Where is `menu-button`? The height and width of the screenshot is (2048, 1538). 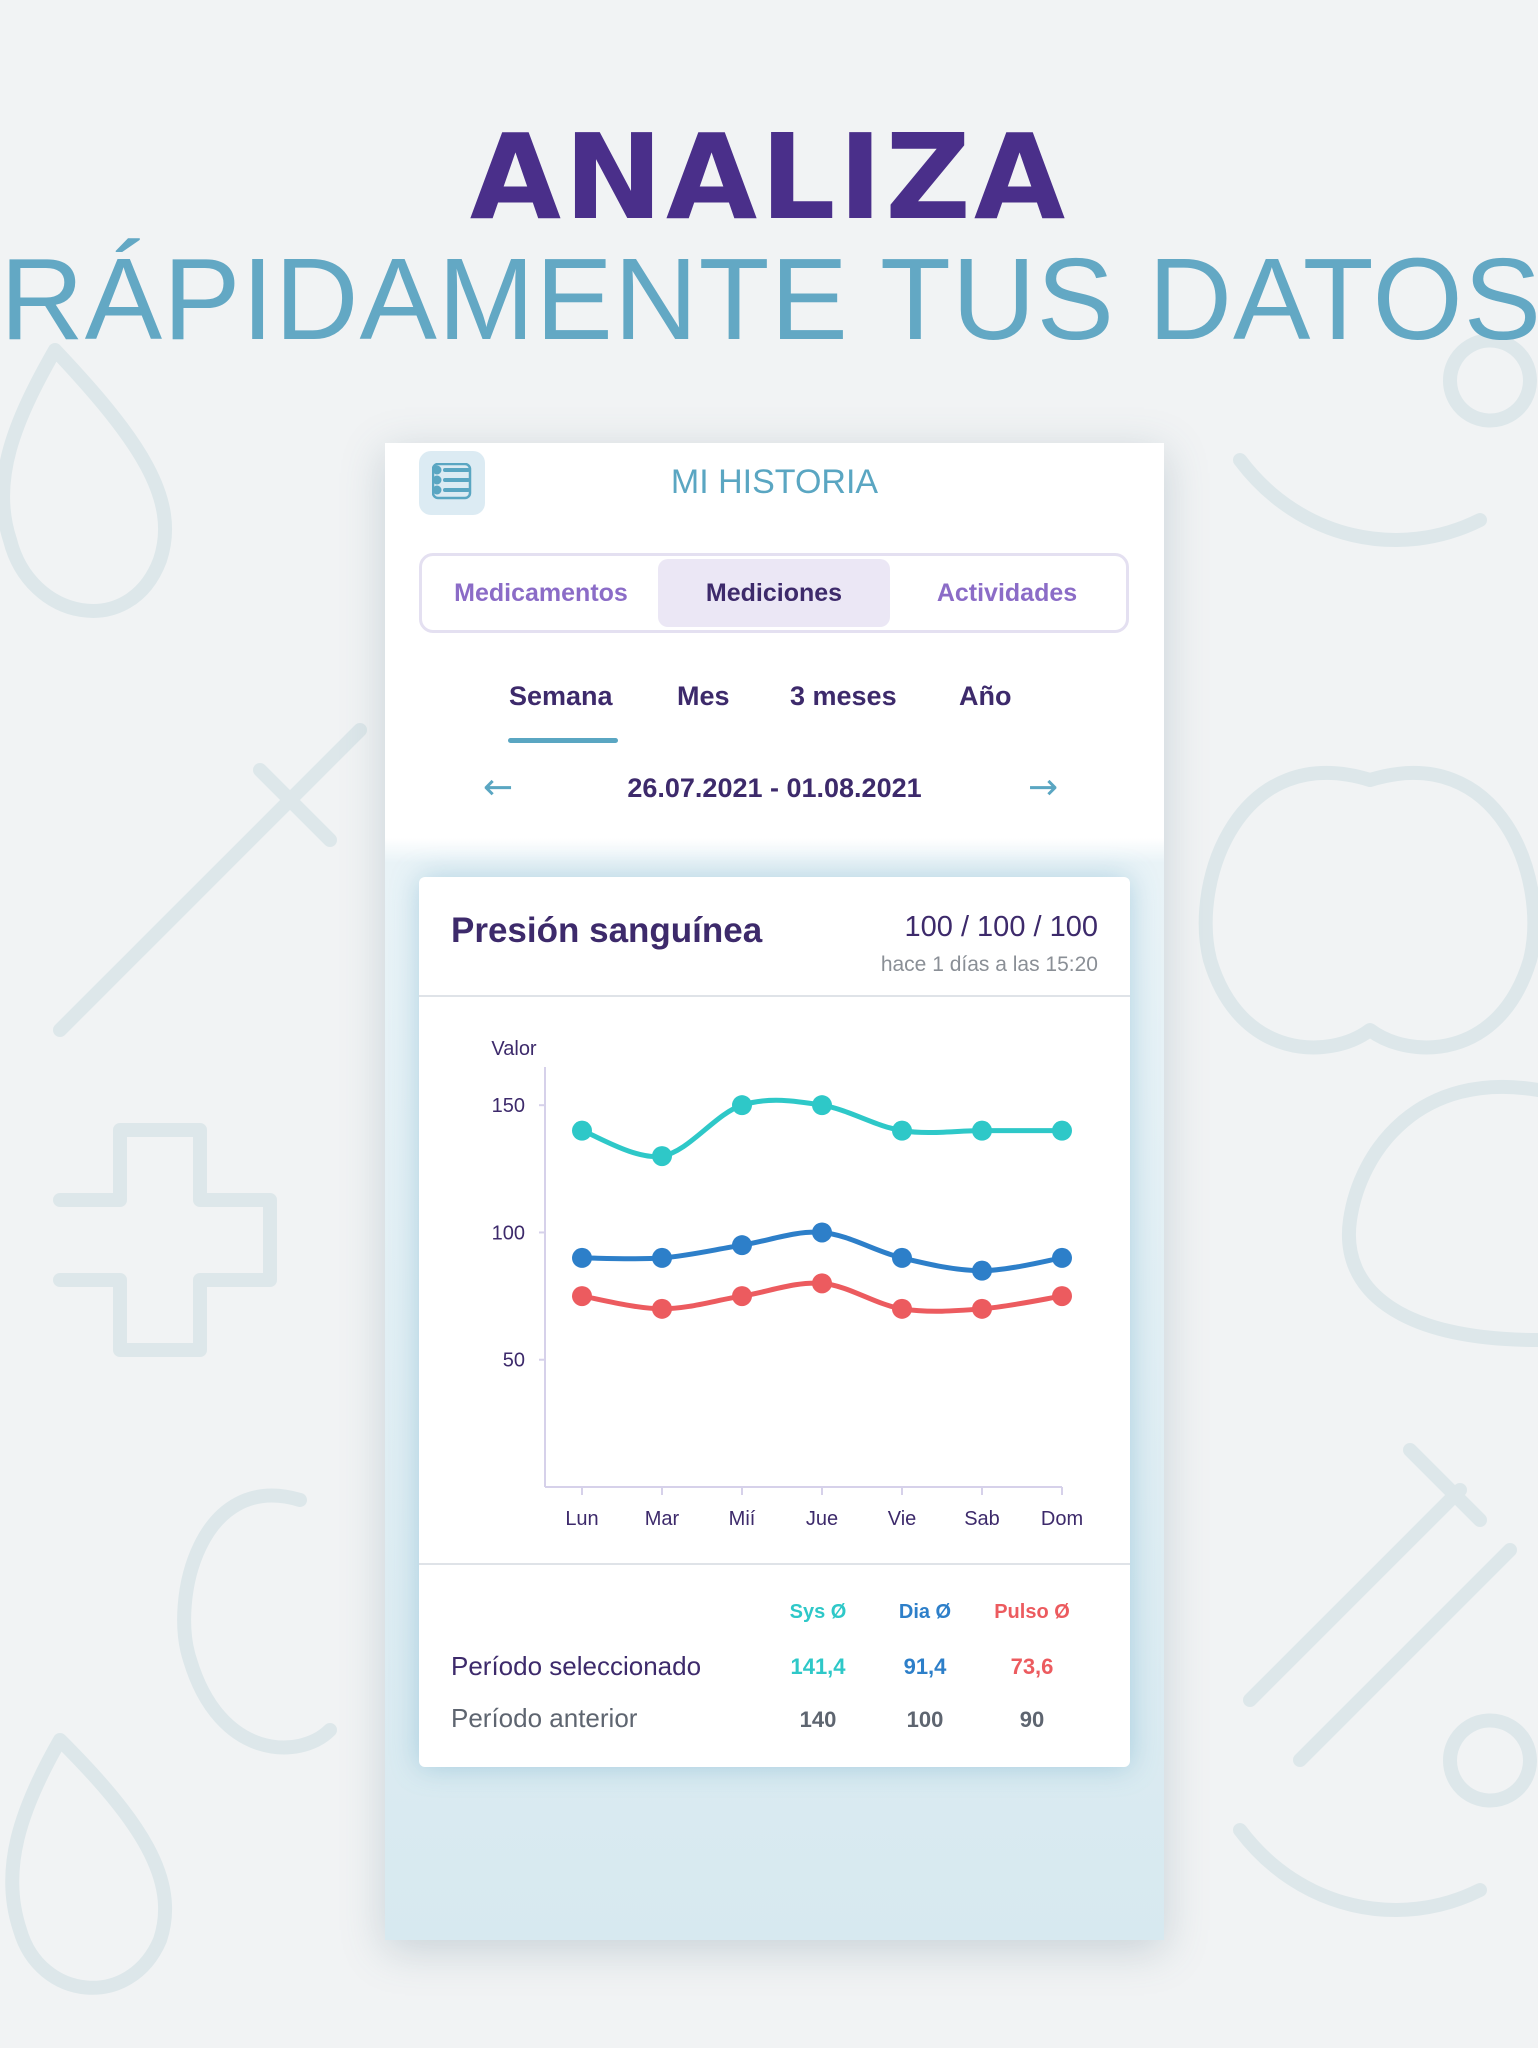 menu-button is located at coordinates (452, 483).